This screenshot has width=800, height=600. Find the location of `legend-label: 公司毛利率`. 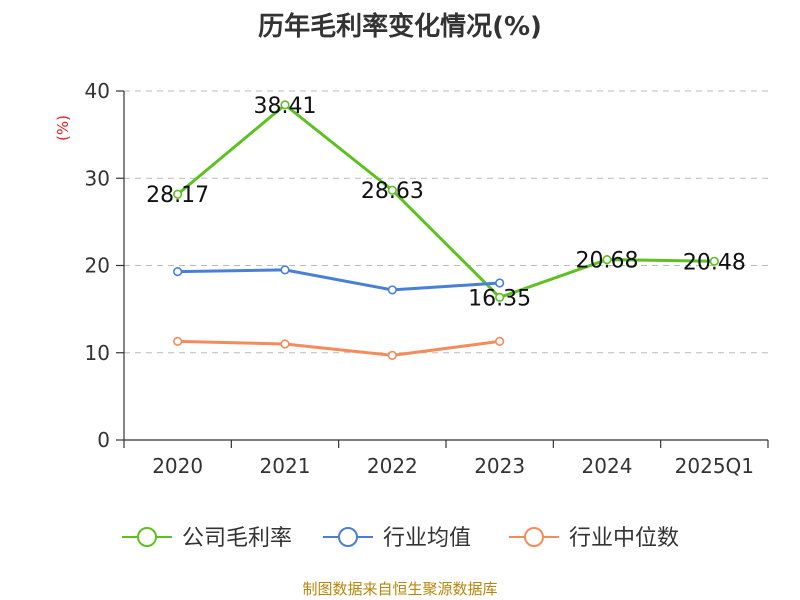

legend-label: 公司毛利率 is located at coordinates (237, 538).